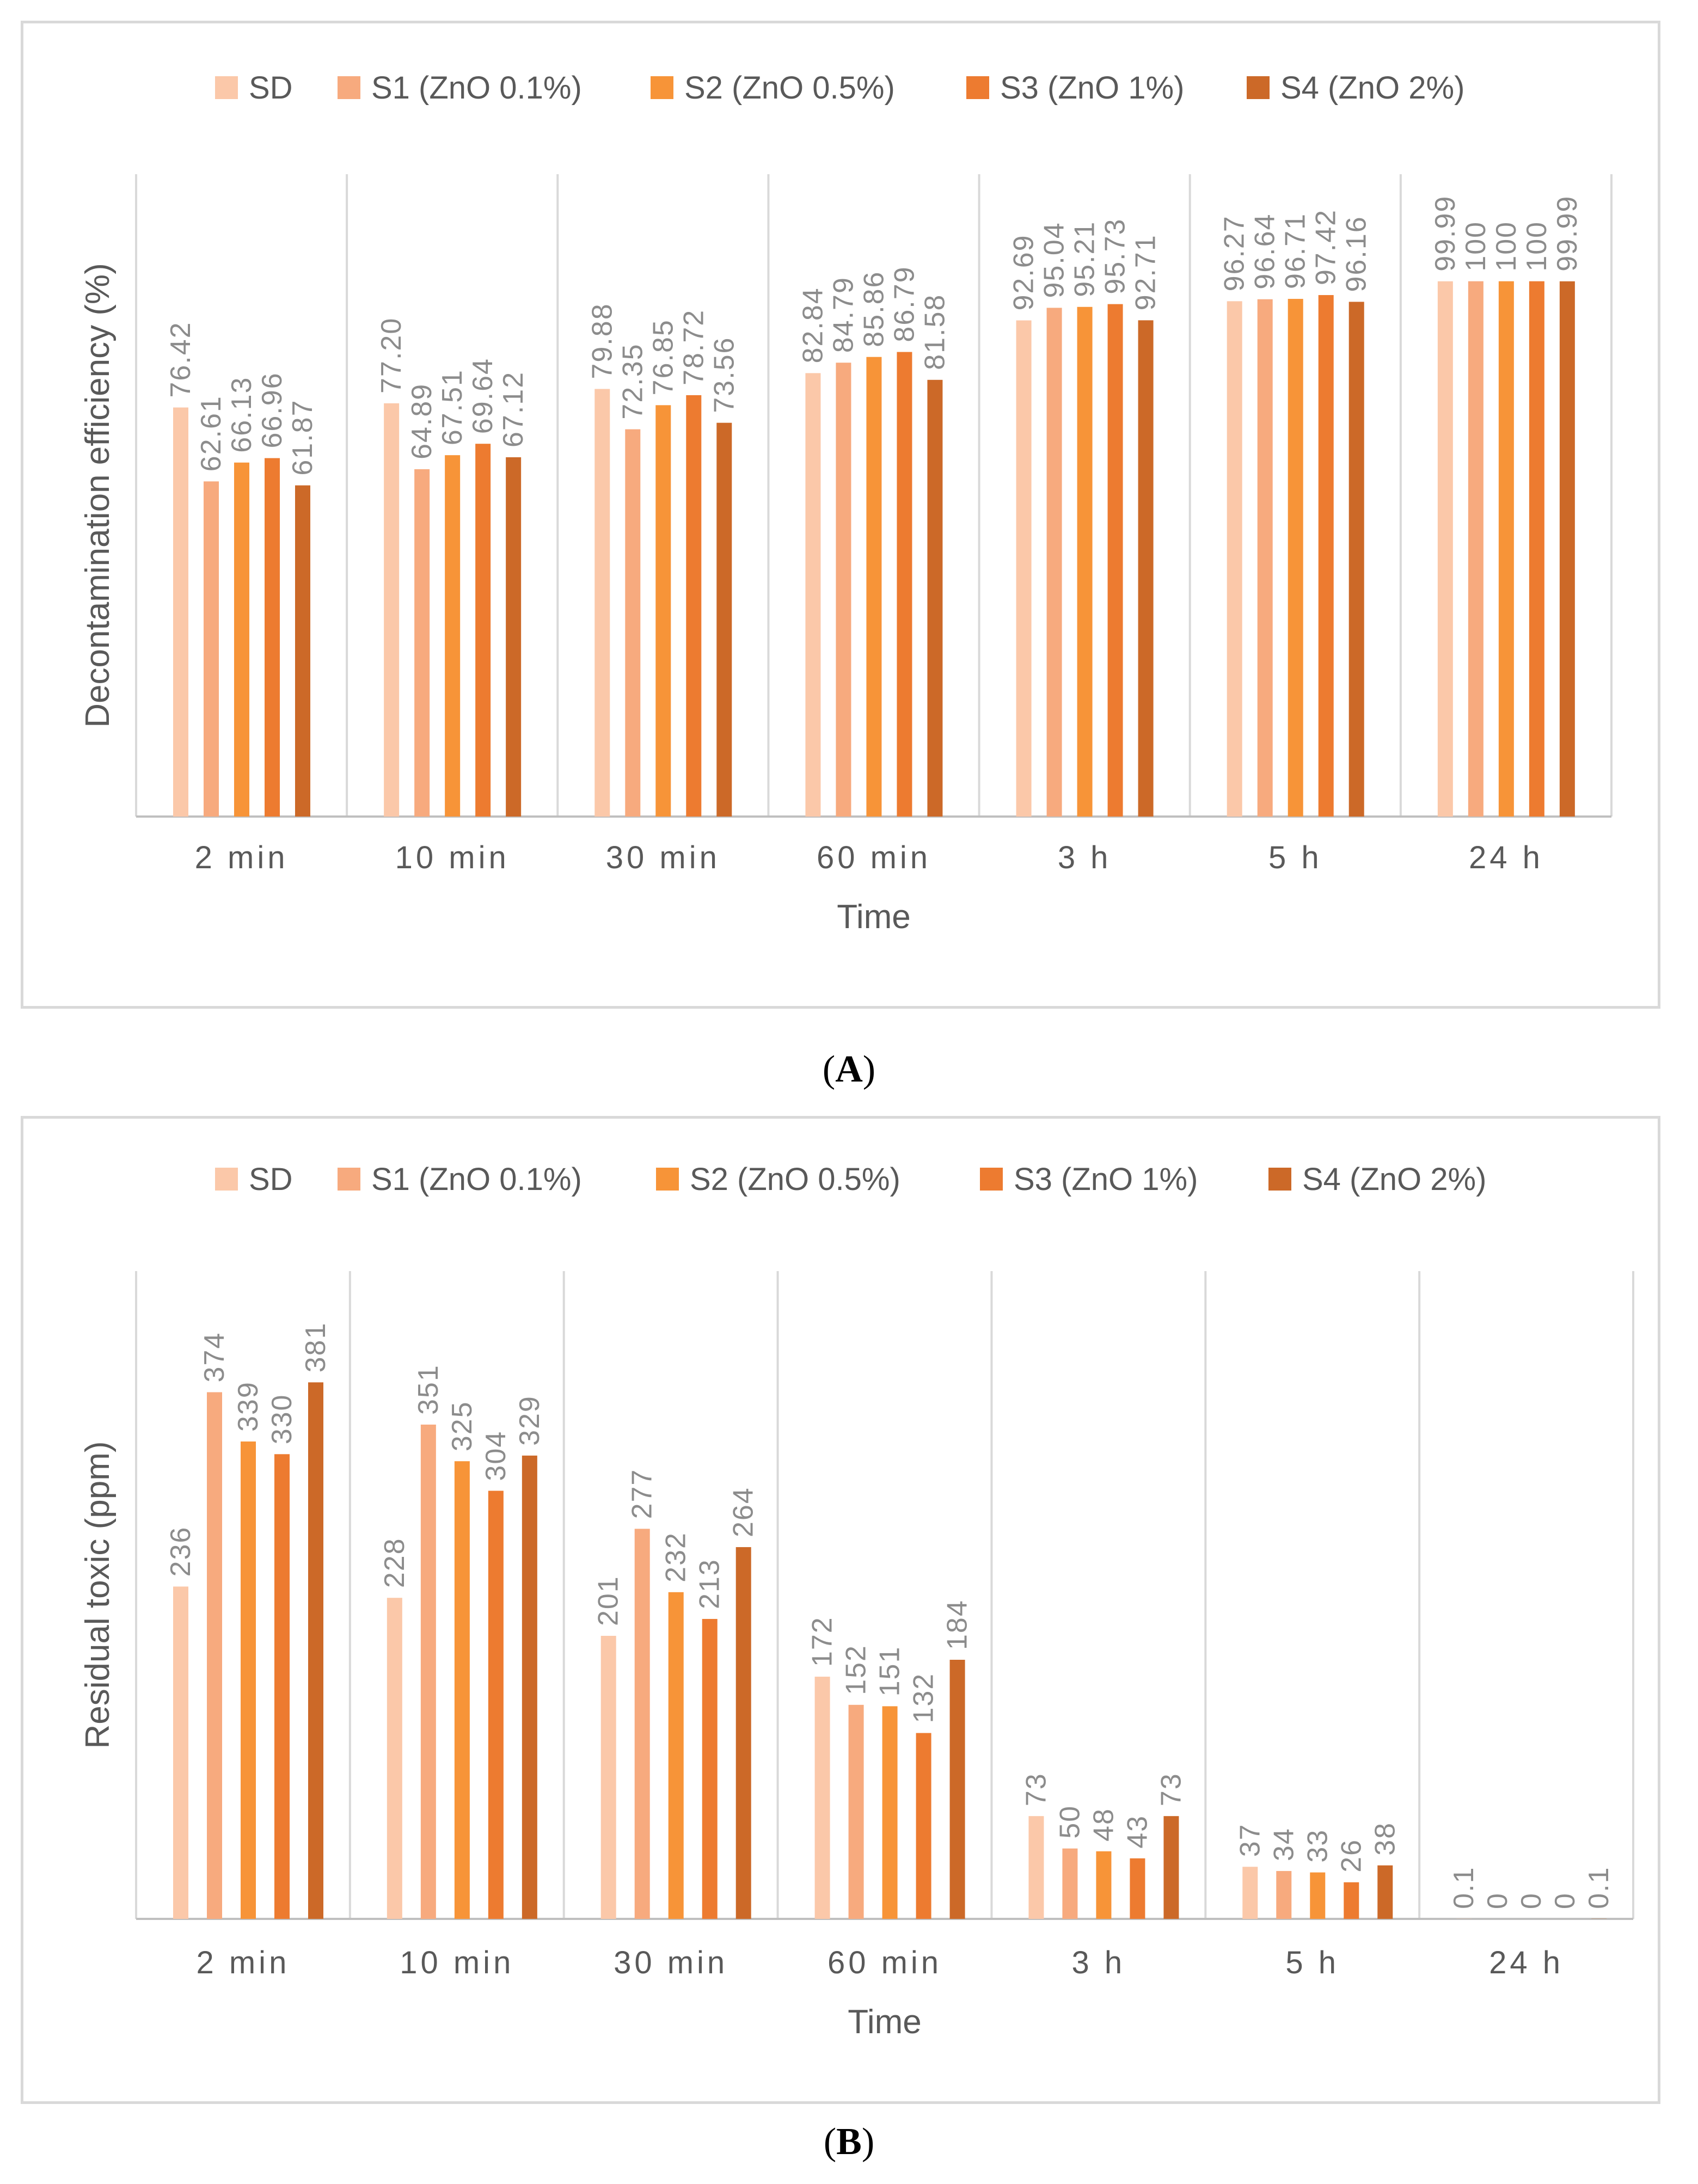  I want to click on data-label-a-7-2: 100, so click(1476, 246).